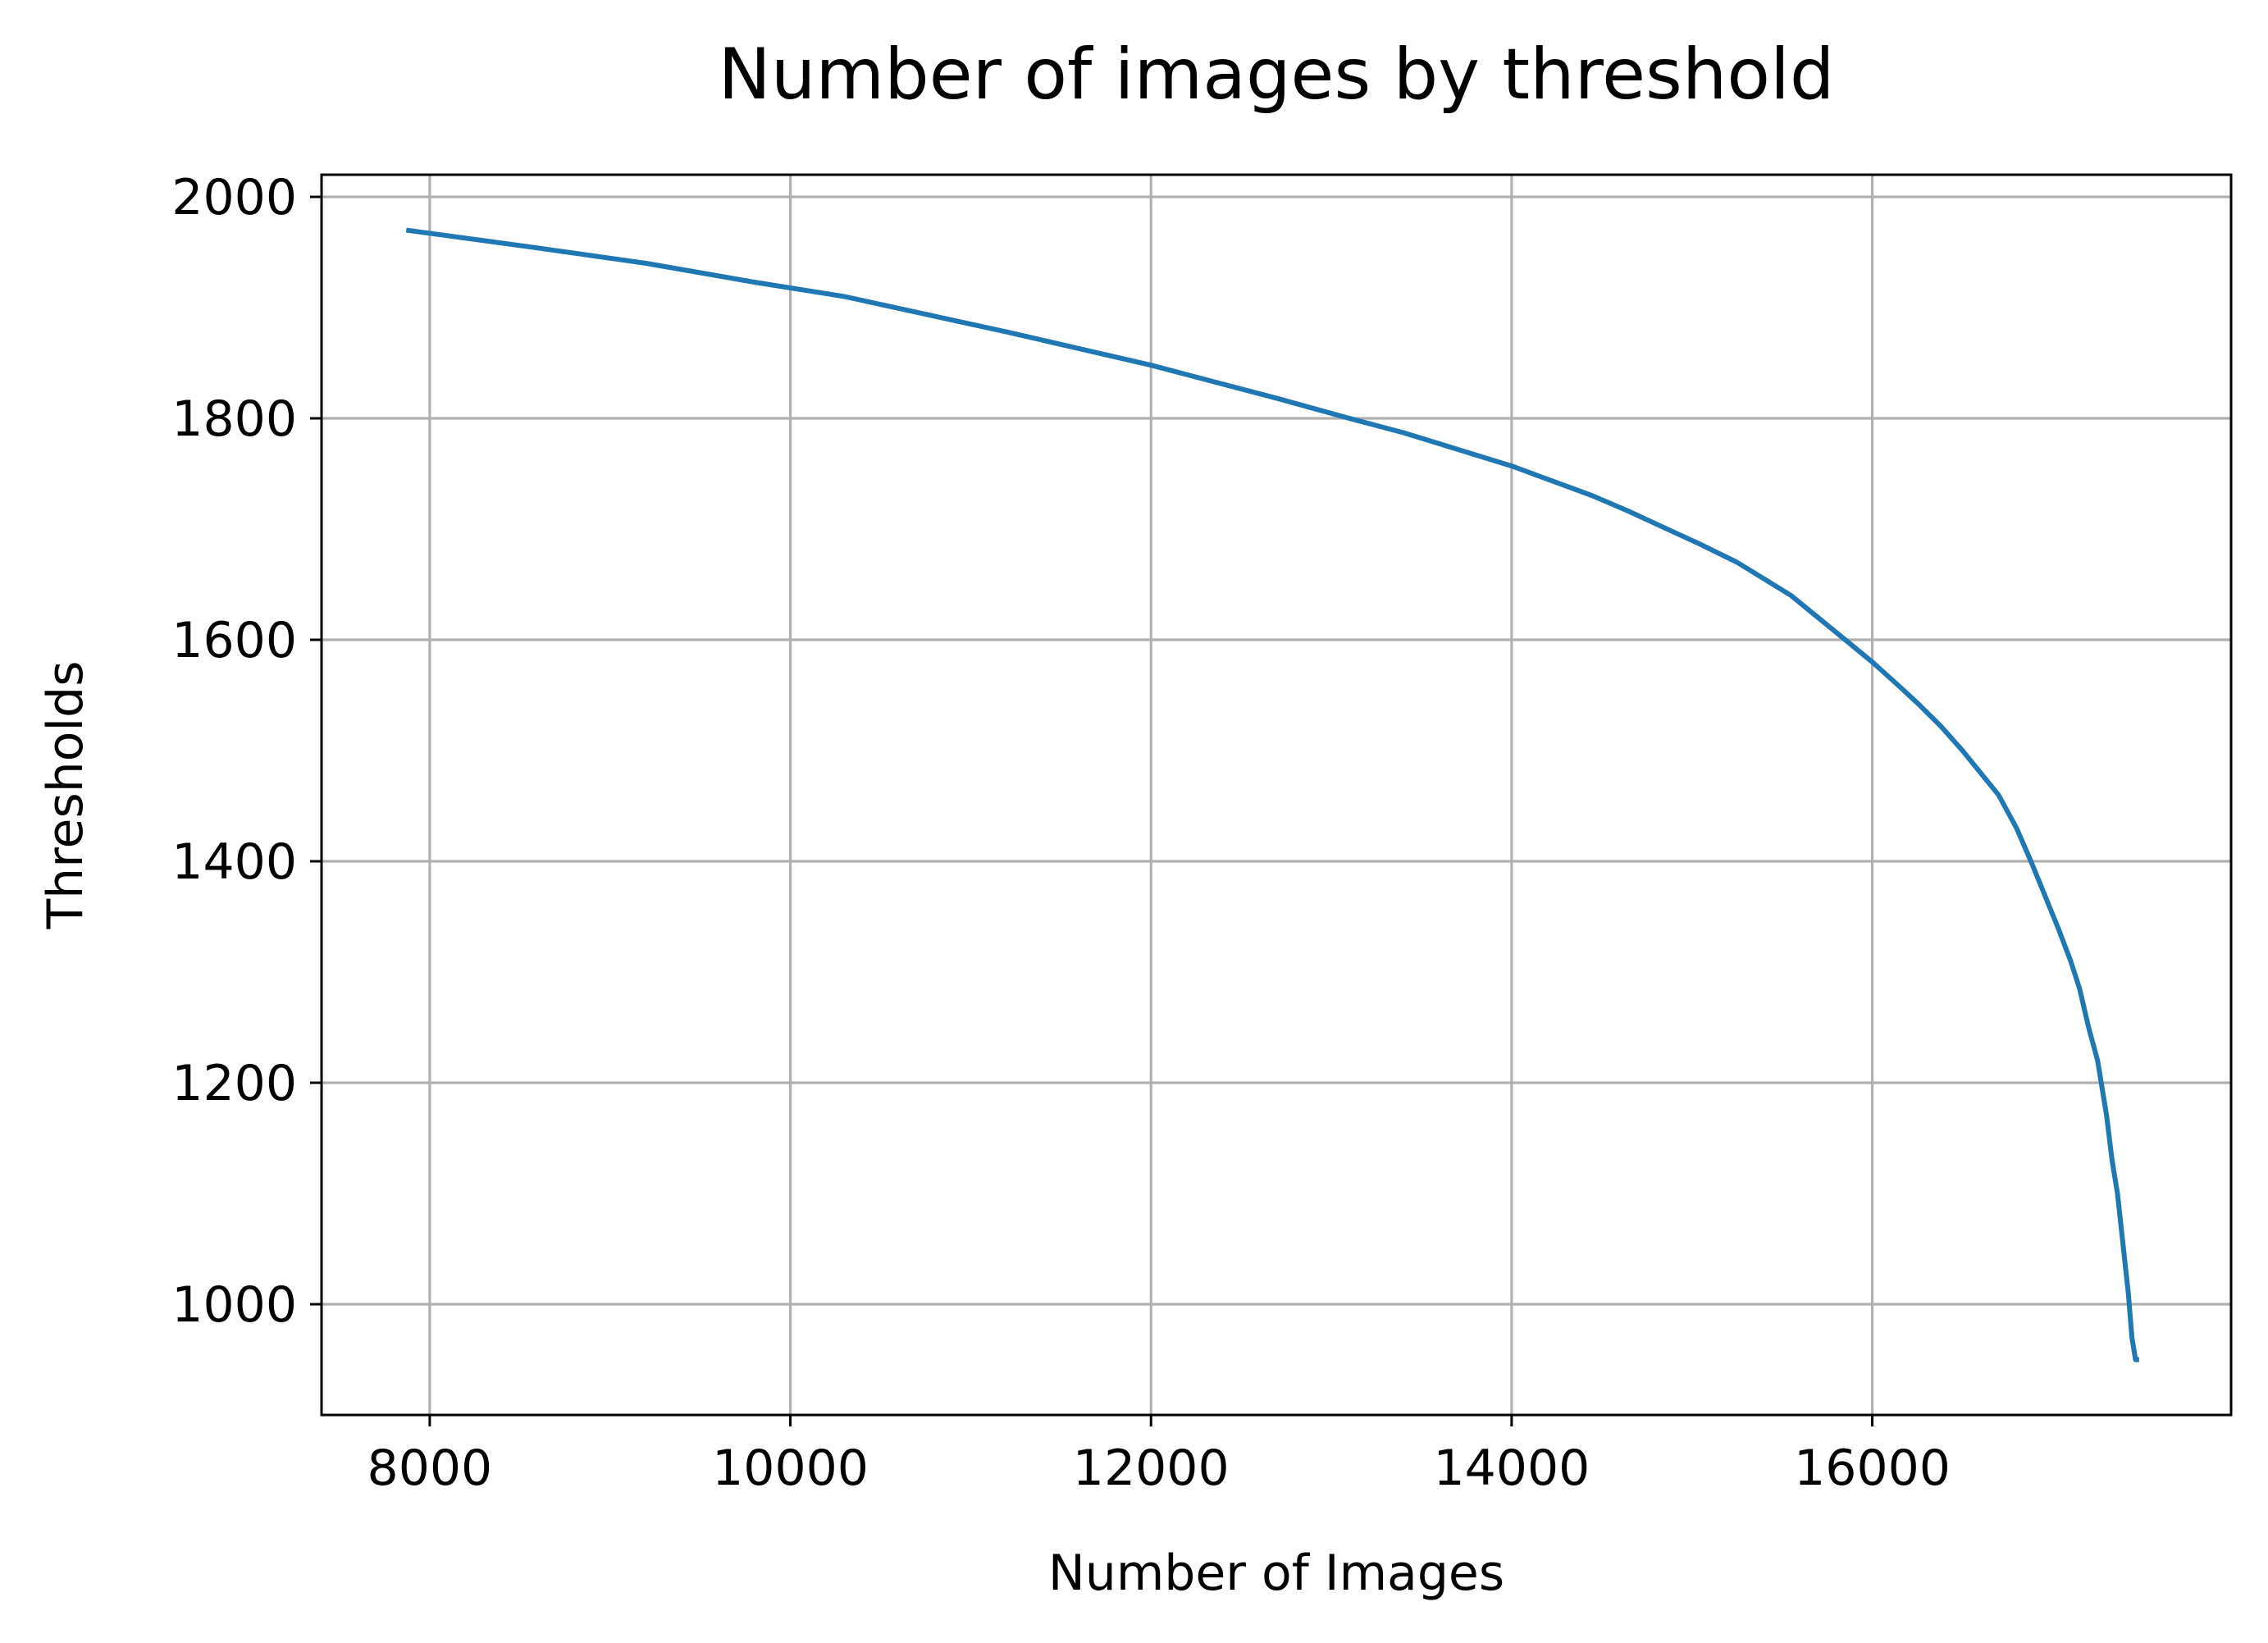  I want to click on chart-title: Number of images by threshold, so click(1277, 75).